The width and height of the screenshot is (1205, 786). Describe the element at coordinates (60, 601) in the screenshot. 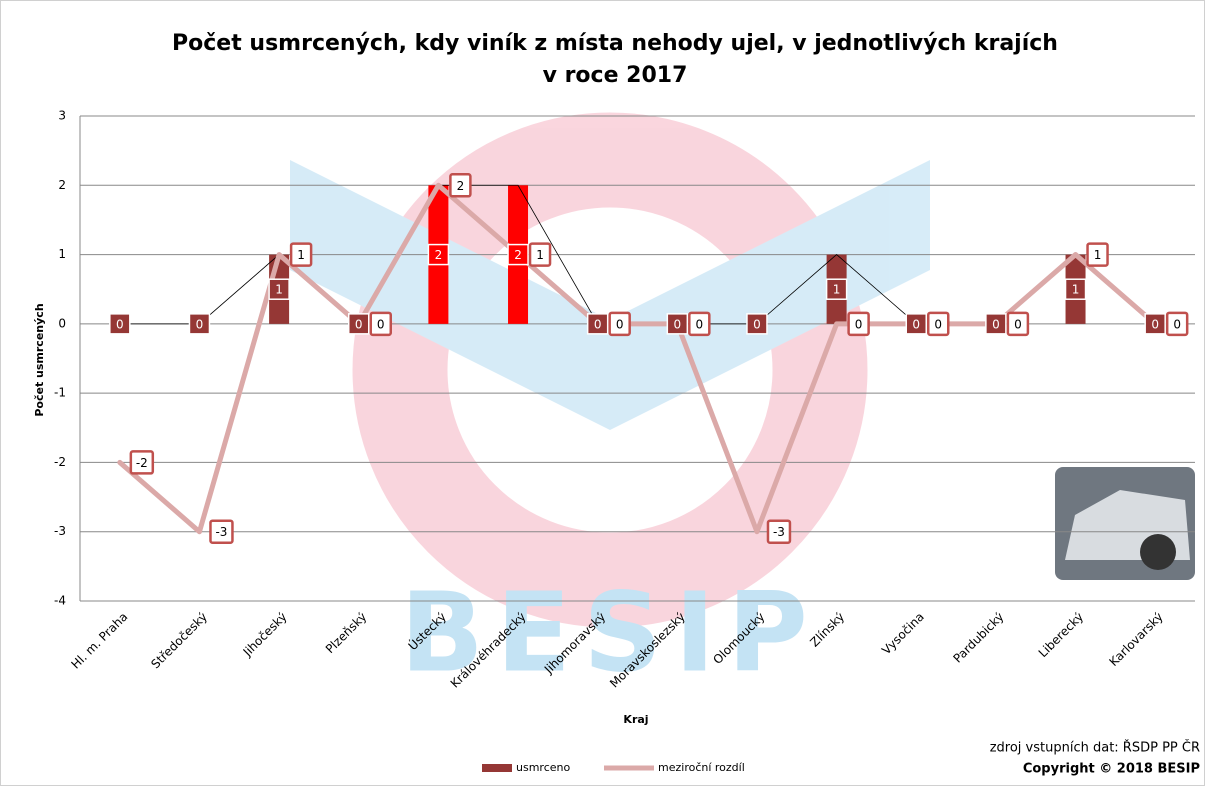

I see `y-tick-label: -4` at that location.